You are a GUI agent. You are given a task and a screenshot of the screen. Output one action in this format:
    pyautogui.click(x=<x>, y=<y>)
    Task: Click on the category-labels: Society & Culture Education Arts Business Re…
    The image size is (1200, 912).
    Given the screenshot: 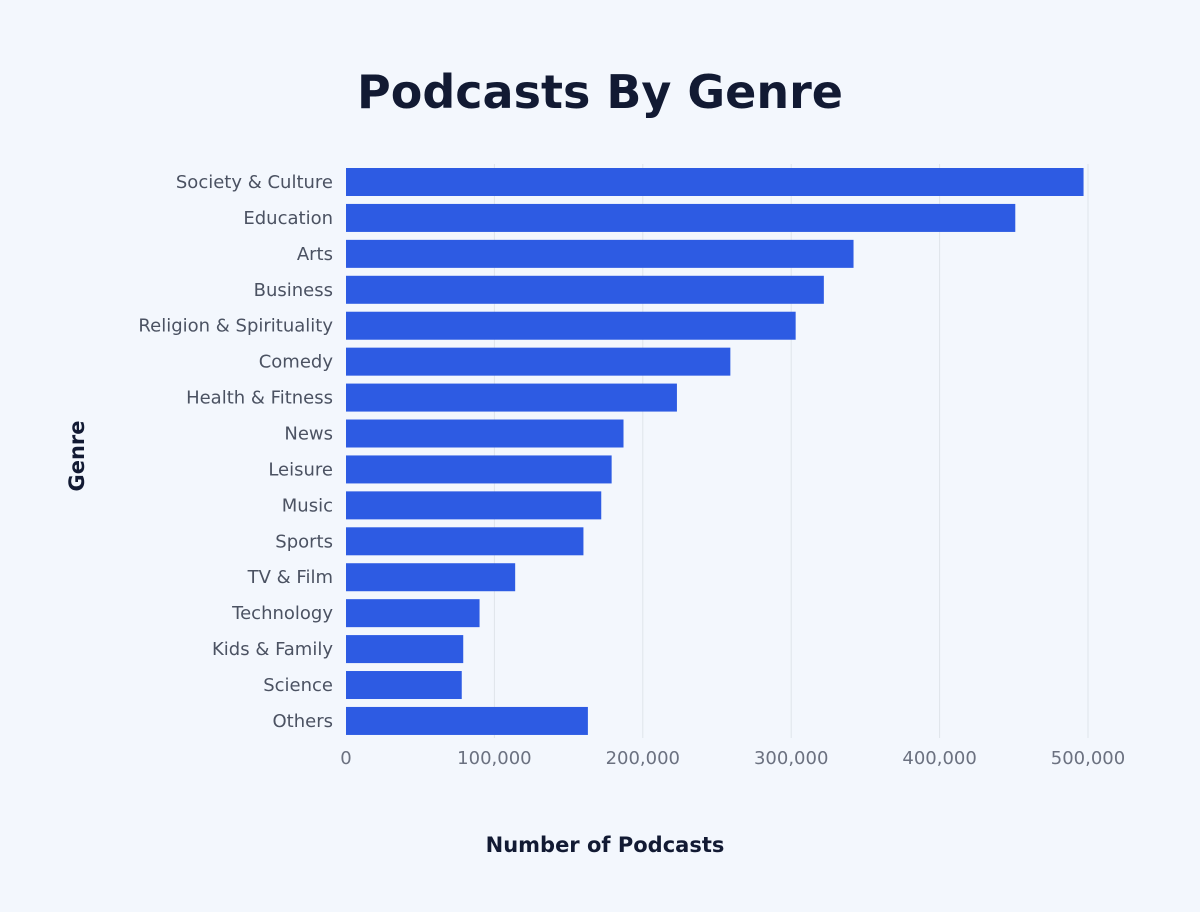 What is the action you would take?
    pyautogui.click(x=235, y=452)
    